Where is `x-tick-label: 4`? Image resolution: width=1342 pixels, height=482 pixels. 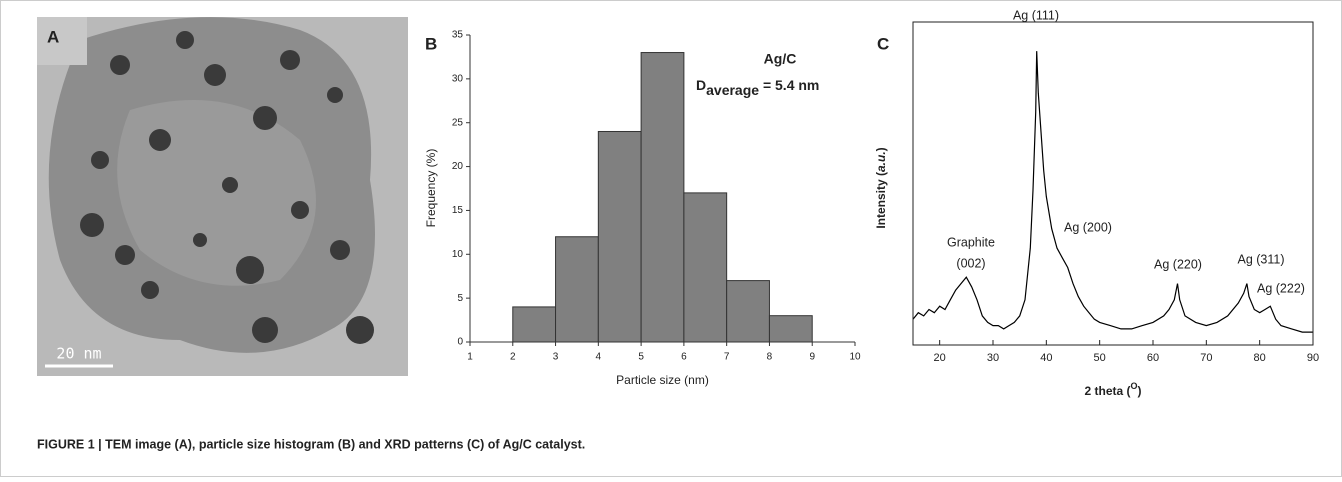
x-tick-label: 4 is located at coordinates (599, 357).